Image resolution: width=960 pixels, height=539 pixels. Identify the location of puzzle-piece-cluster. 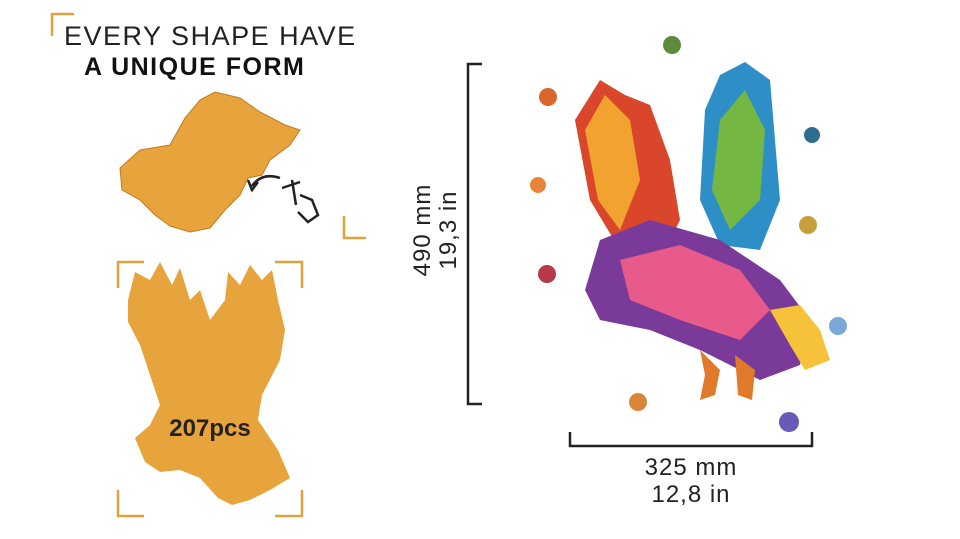
(210, 162).